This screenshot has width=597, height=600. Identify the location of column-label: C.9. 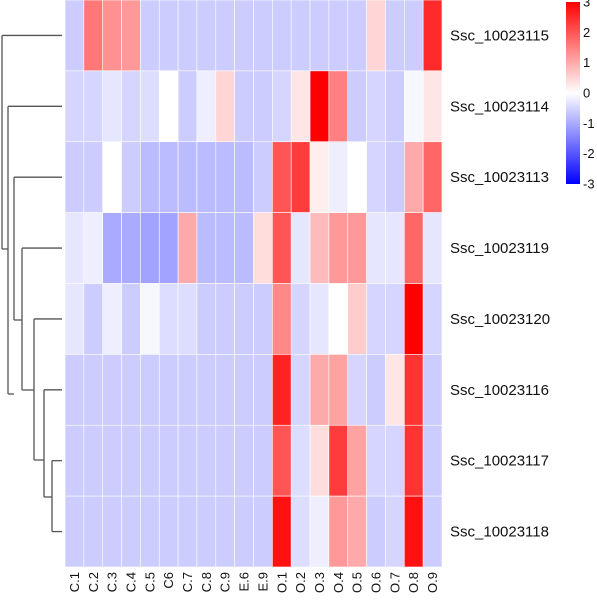
(225, 582).